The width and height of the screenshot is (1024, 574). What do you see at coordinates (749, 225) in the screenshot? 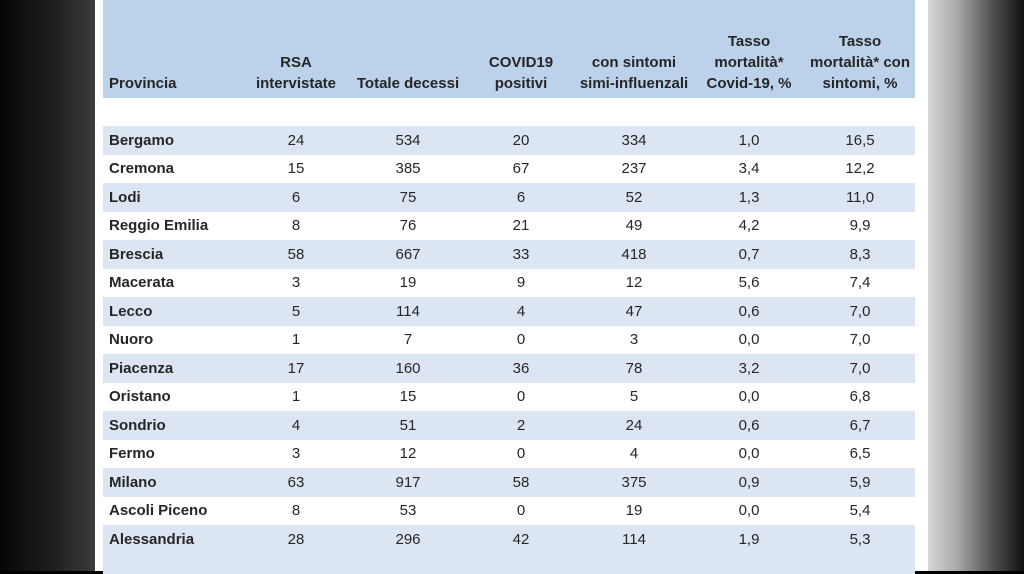
I see `cell-tasso-mortalita-covid: 4,2` at bounding box center [749, 225].